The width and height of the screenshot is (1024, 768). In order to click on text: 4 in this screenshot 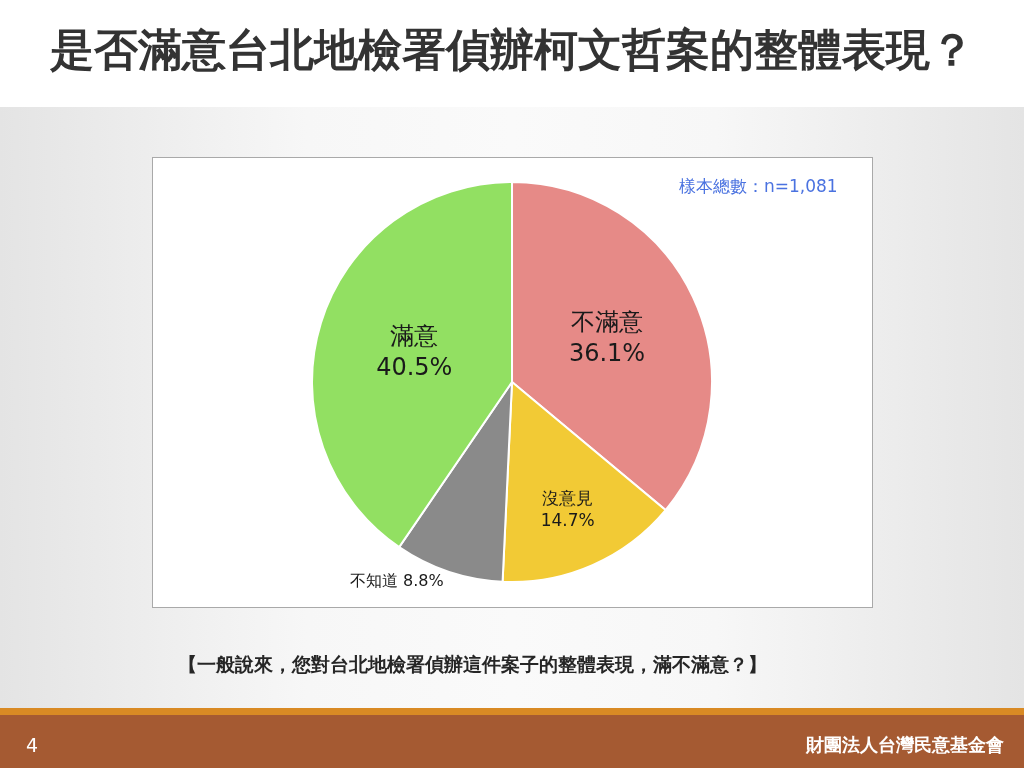, I will do `click(32, 745)`.